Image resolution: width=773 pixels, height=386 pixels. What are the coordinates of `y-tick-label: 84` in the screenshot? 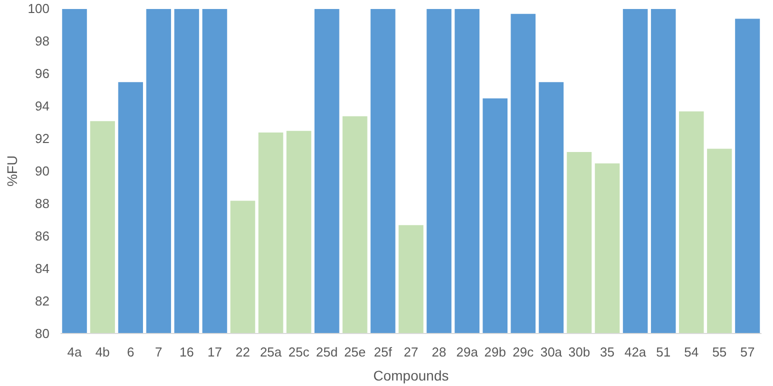 It's located at (42, 268).